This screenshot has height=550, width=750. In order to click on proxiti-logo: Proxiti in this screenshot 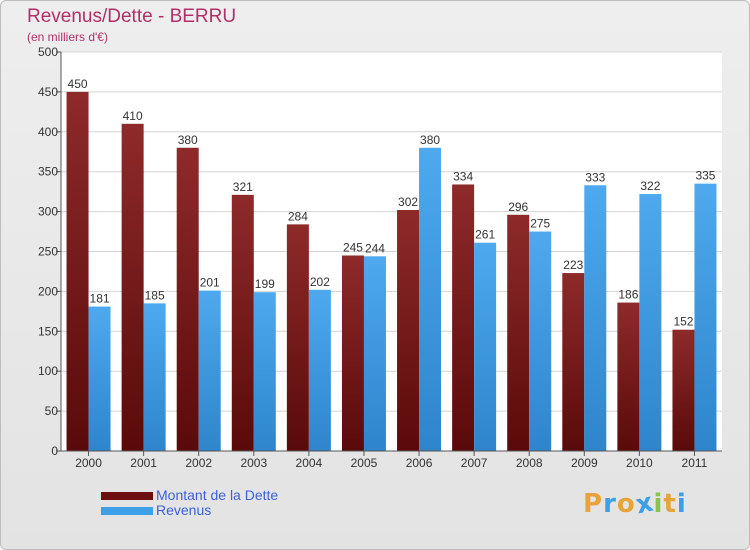, I will do `click(635, 503)`.